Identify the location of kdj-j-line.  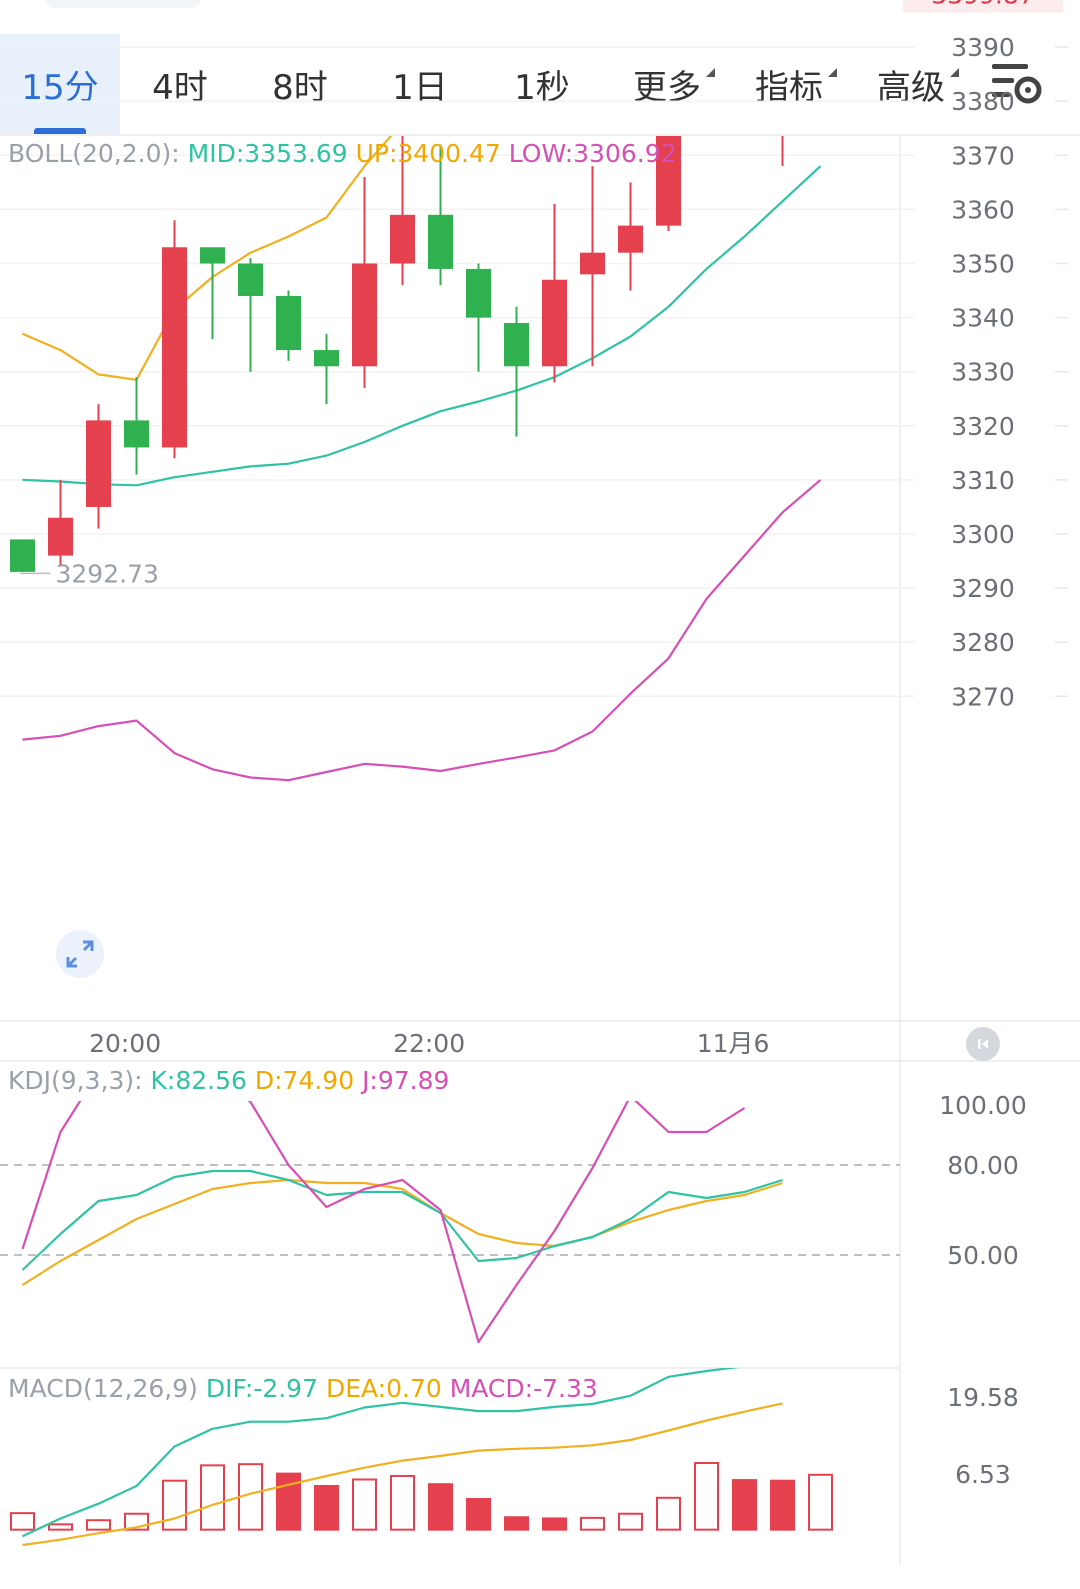
(383, 1222).